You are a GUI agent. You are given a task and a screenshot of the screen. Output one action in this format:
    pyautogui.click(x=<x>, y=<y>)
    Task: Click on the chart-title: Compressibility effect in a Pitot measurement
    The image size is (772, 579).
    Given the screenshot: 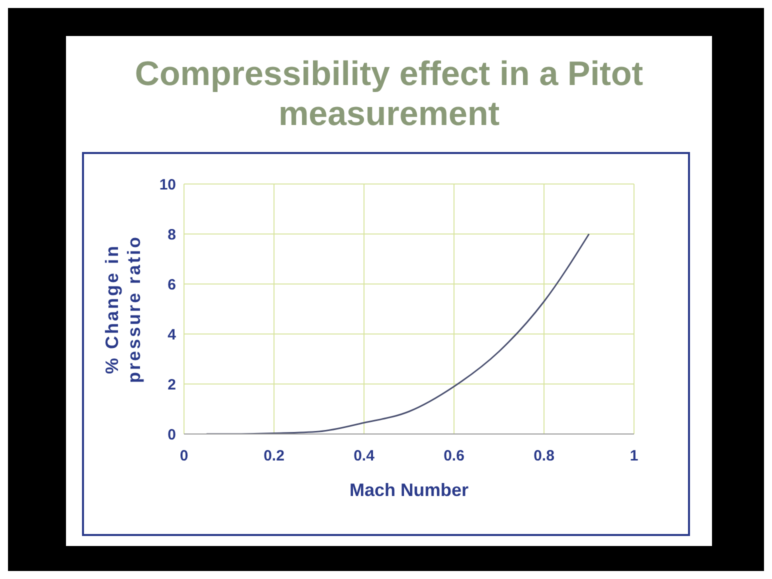 What is the action you would take?
    pyautogui.click(x=389, y=94)
    